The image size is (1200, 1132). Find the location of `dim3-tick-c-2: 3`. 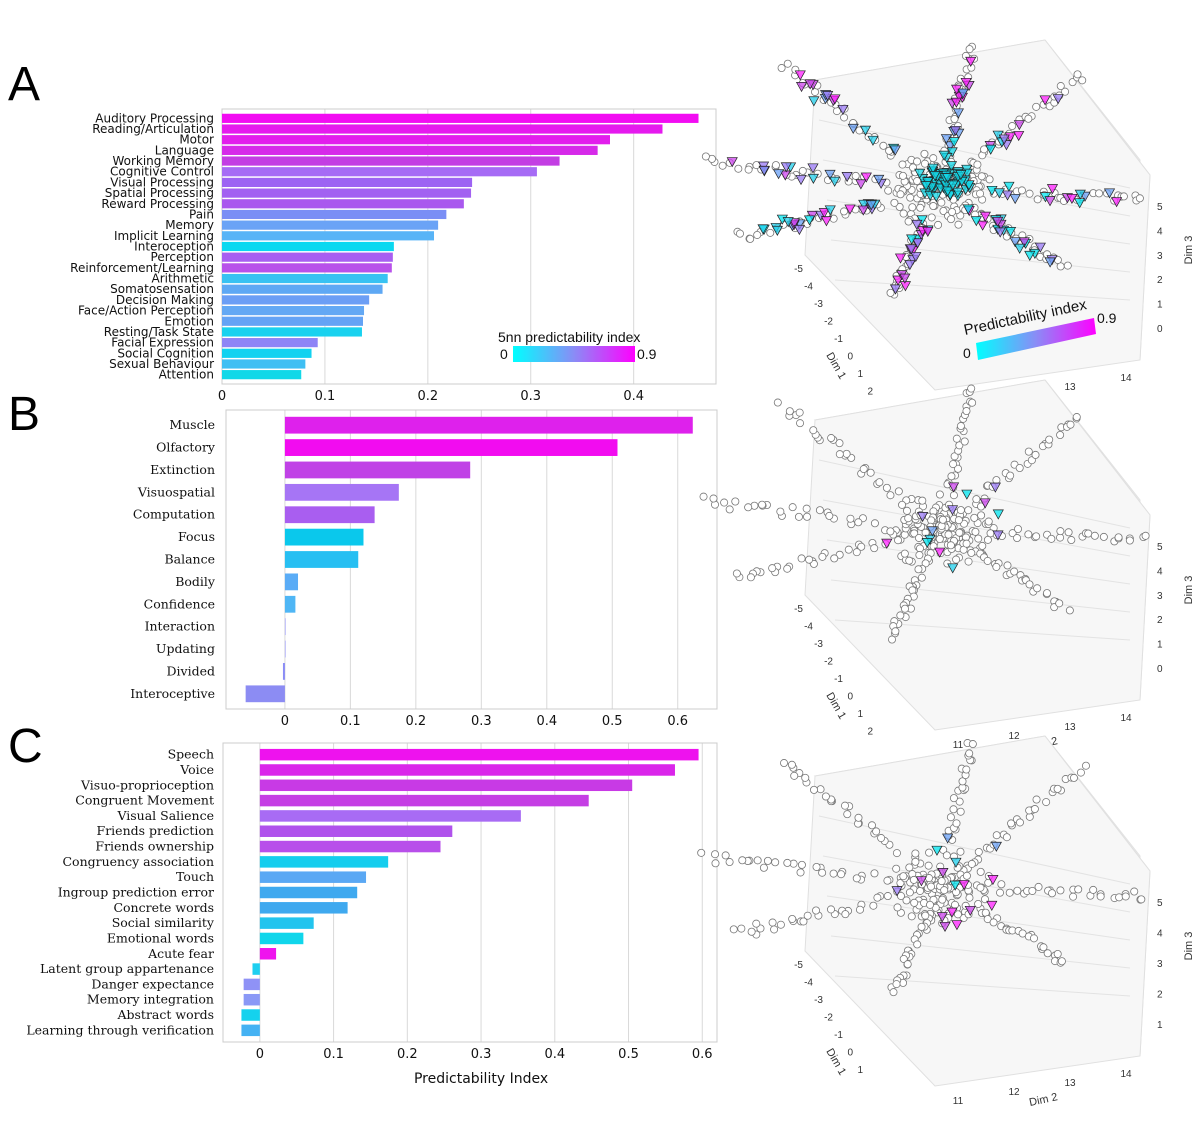

dim3-tick-c-2: 3 is located at coordinates (1160, 964).